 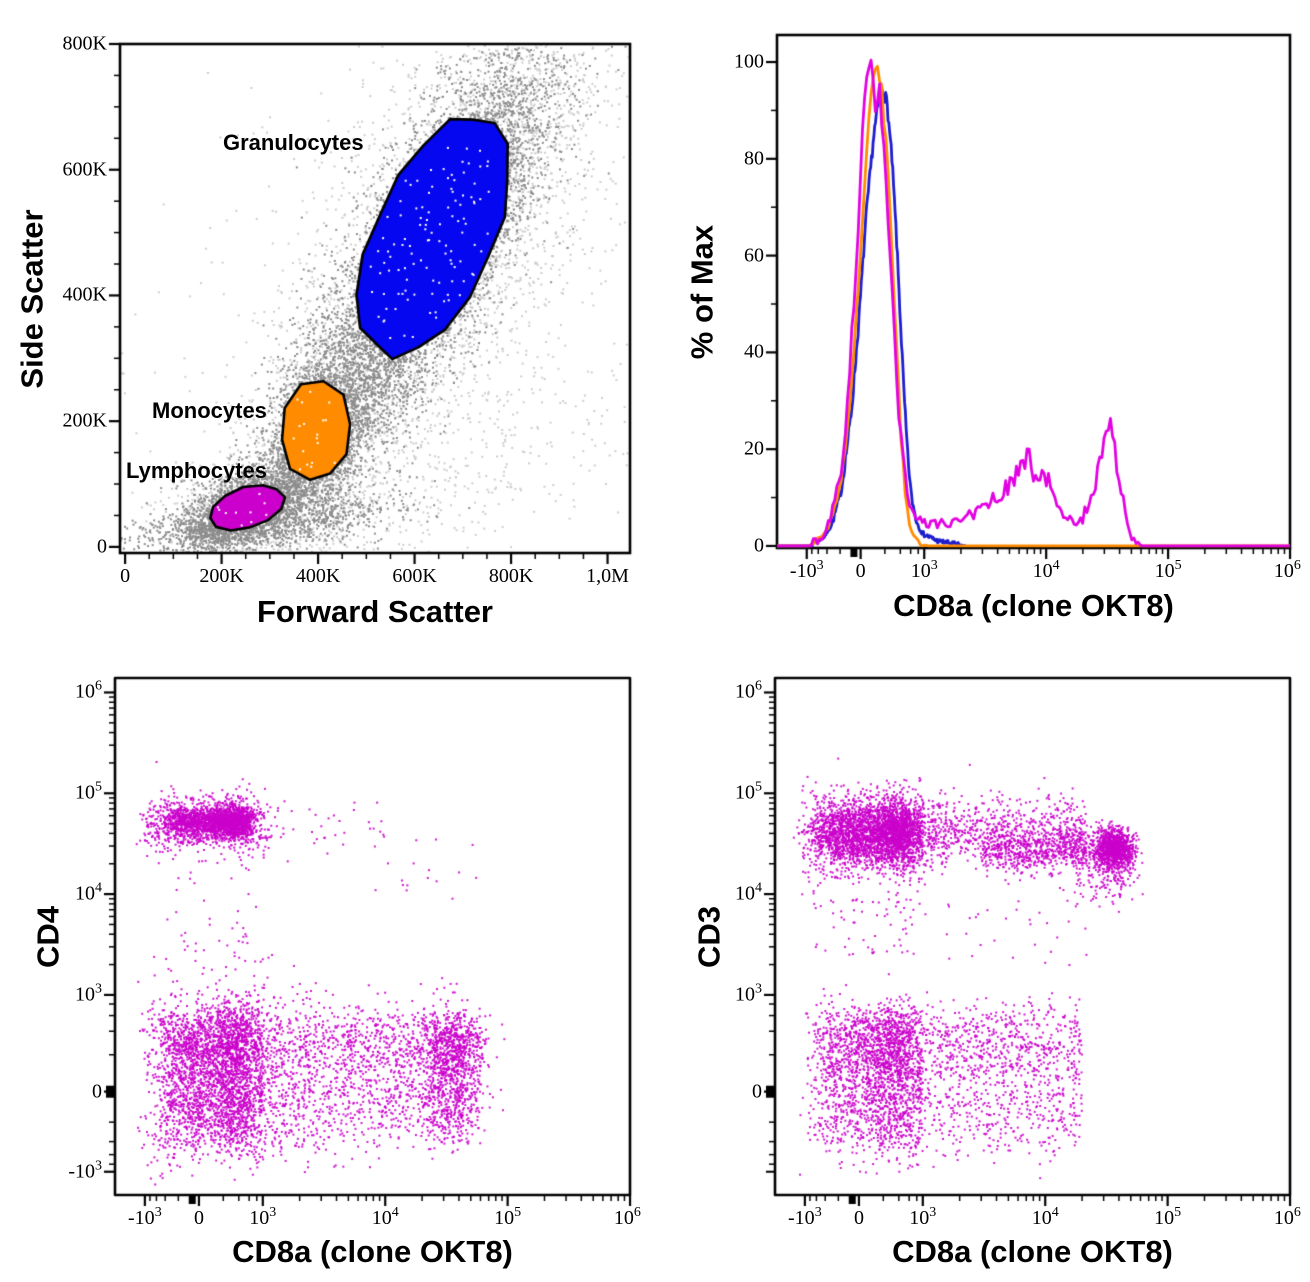 I want to click on x-tick-label-fsc-ssc-1: 200K, so click(x=221, y=576).